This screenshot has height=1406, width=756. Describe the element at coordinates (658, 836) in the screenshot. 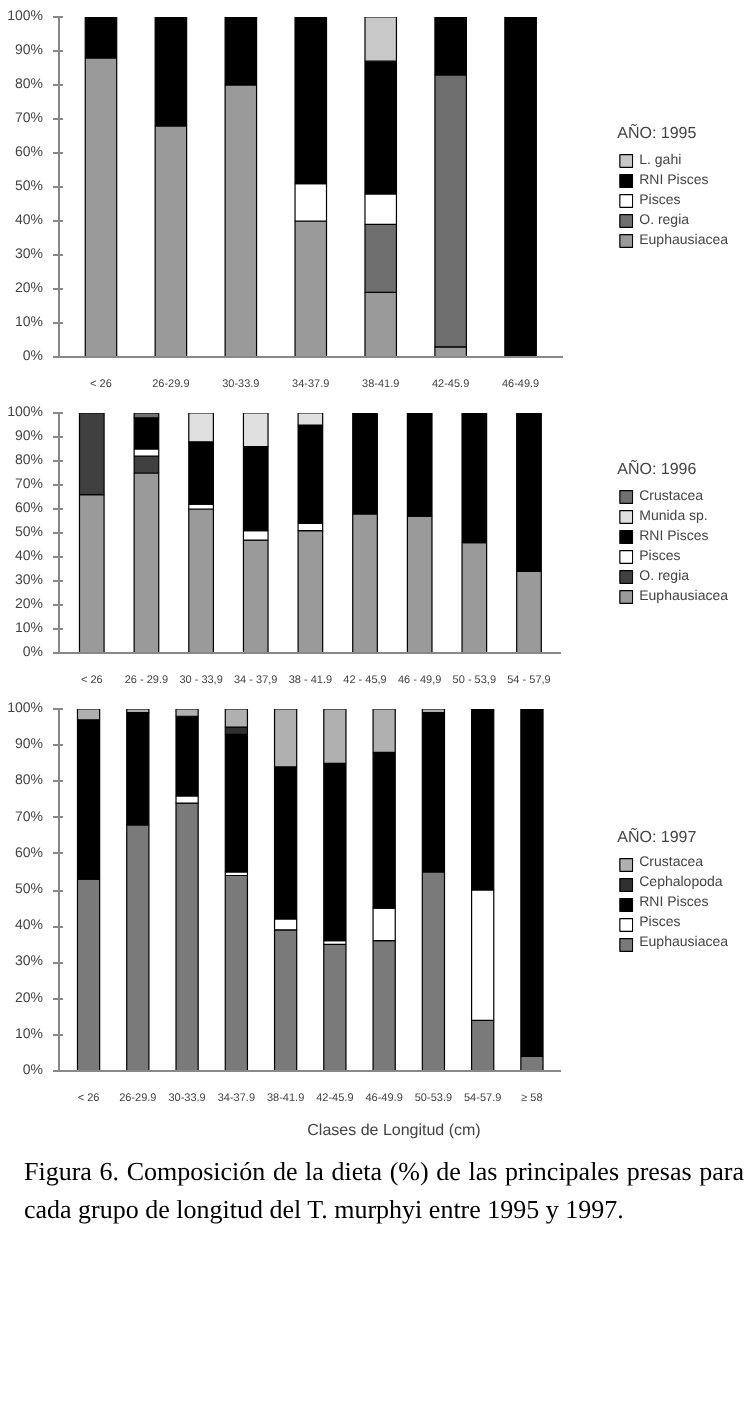

I see `legend-title: AÑO: 1997` at that location.